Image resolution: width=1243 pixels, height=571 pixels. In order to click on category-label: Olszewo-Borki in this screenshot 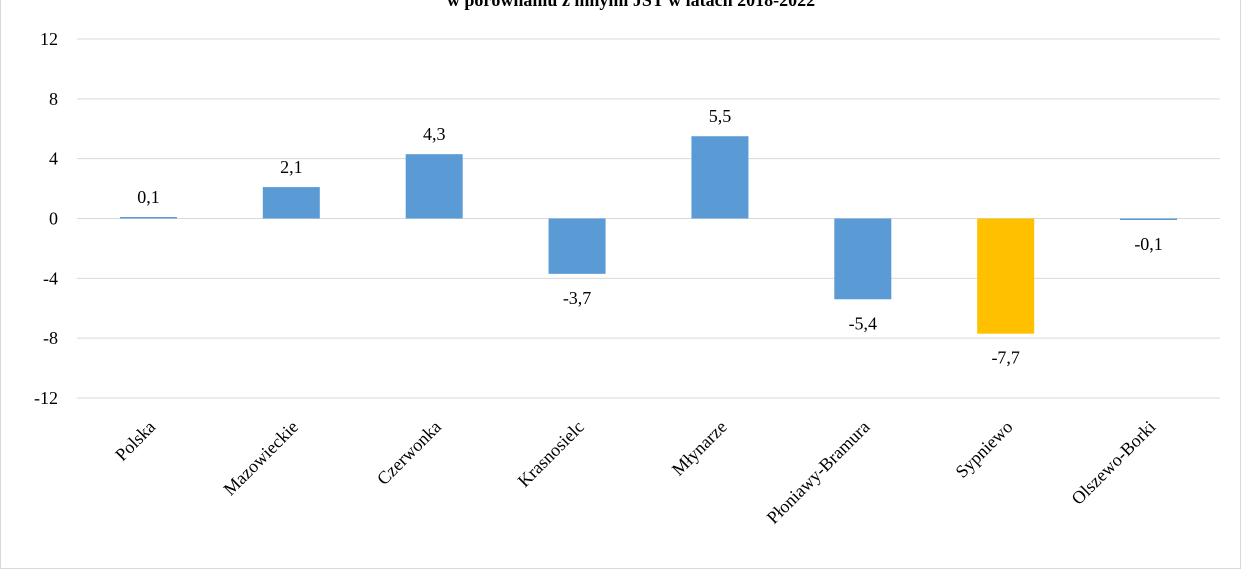, I will do `click(1113, 463)`.